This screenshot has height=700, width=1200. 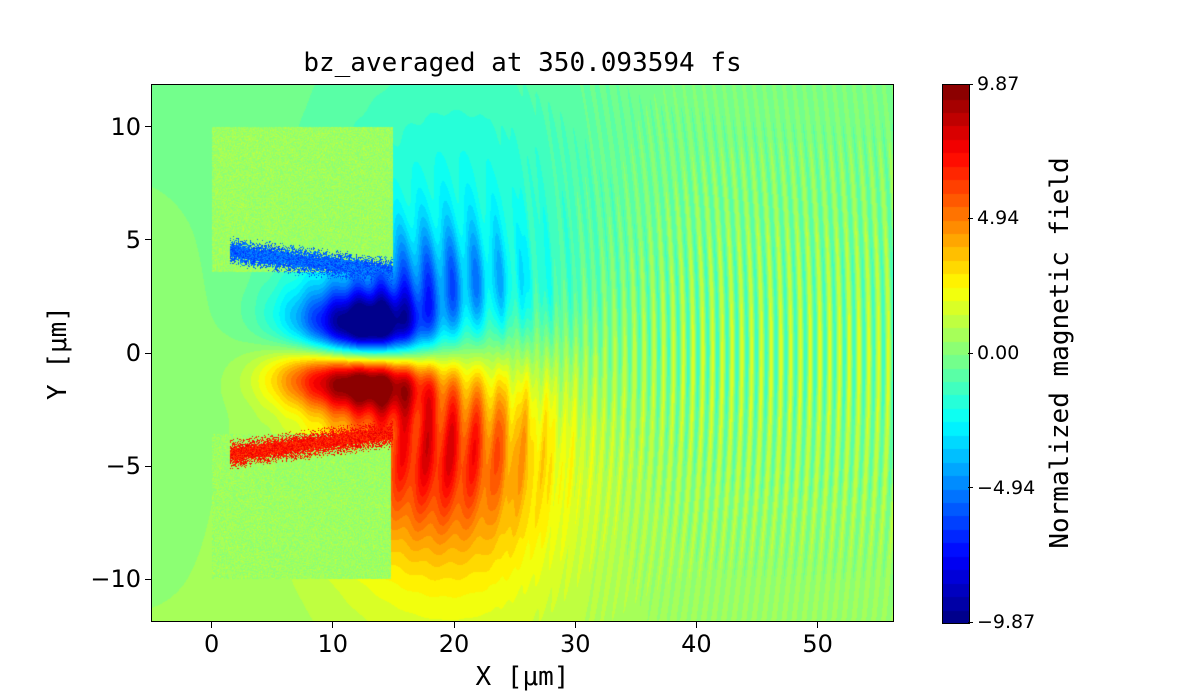 What do you see at coordinates (1006, 487) in the screenshot?
I see `colorbar-tick-label: −4.94` at bounding box center [1006, 487].